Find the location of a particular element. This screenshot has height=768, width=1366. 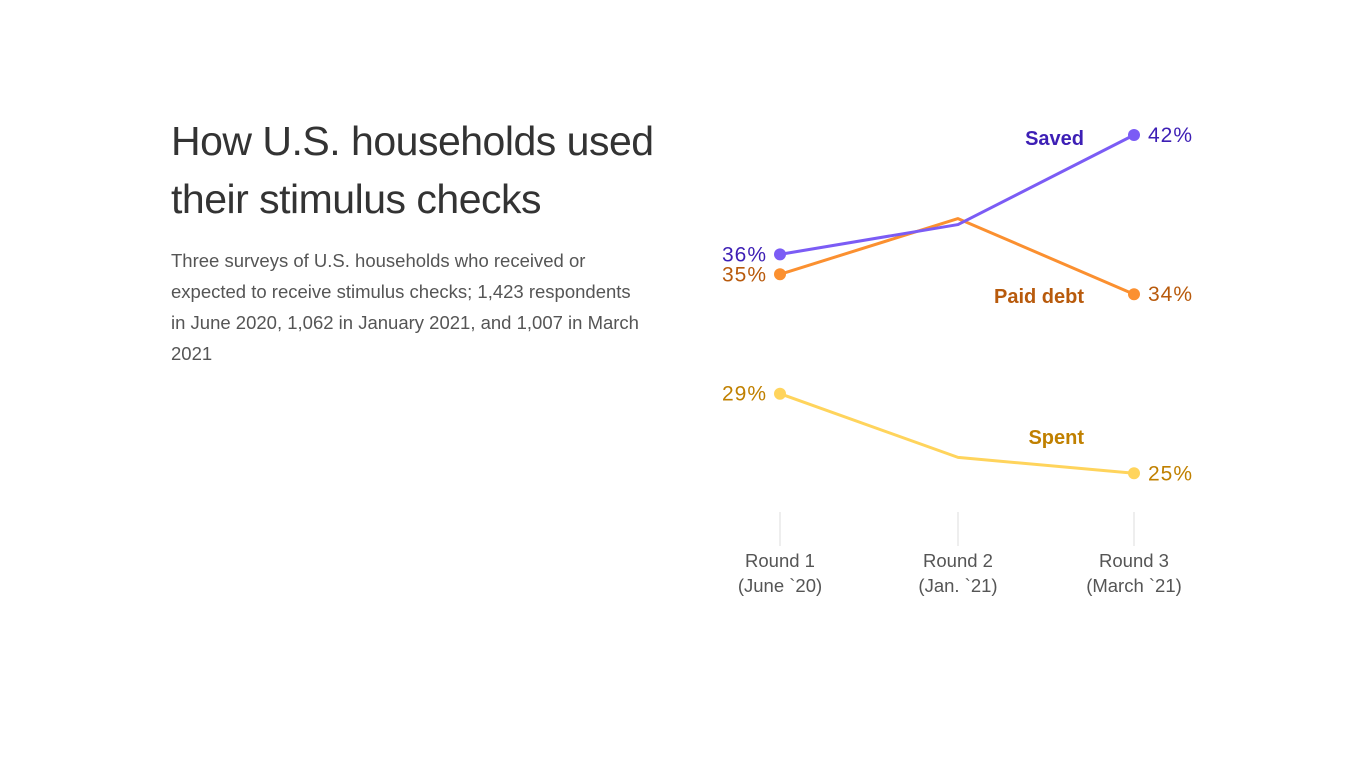

x-tick-label: (Jan. `21) is located at coordinates (957, 585).